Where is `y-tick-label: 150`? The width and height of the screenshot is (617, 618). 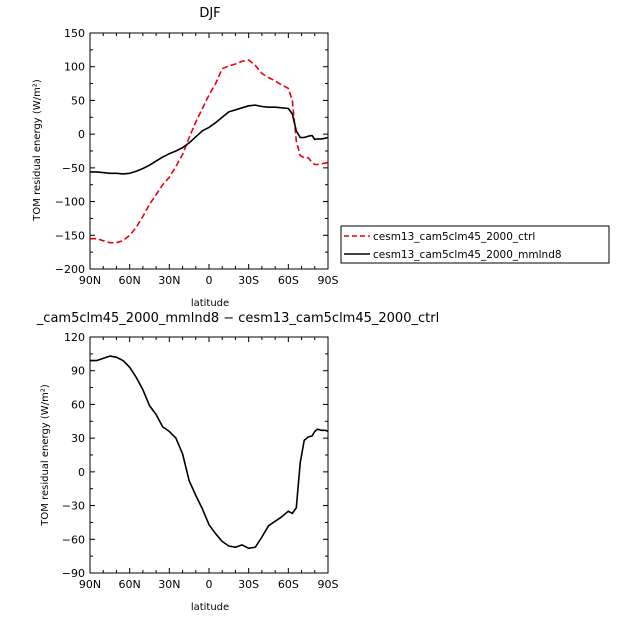
y-tick-label: 150 is located at coordinates (74, 33).